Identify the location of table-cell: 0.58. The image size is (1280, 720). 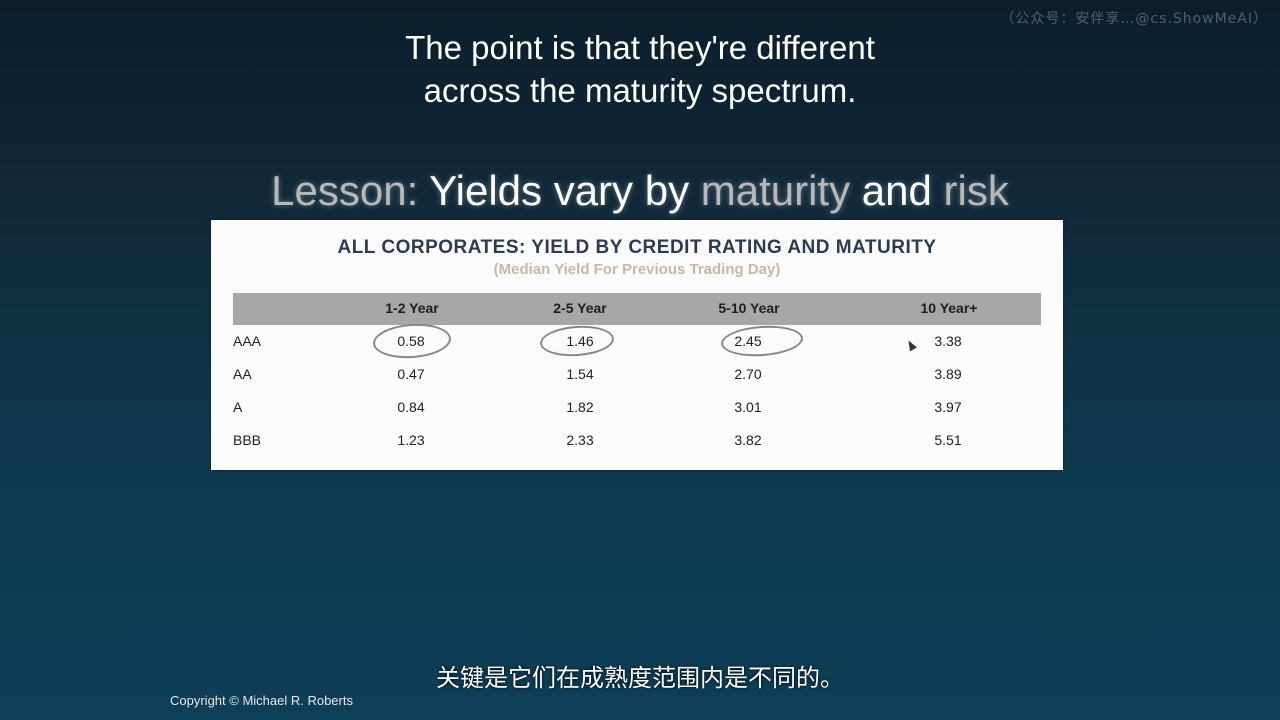
(411, 341).